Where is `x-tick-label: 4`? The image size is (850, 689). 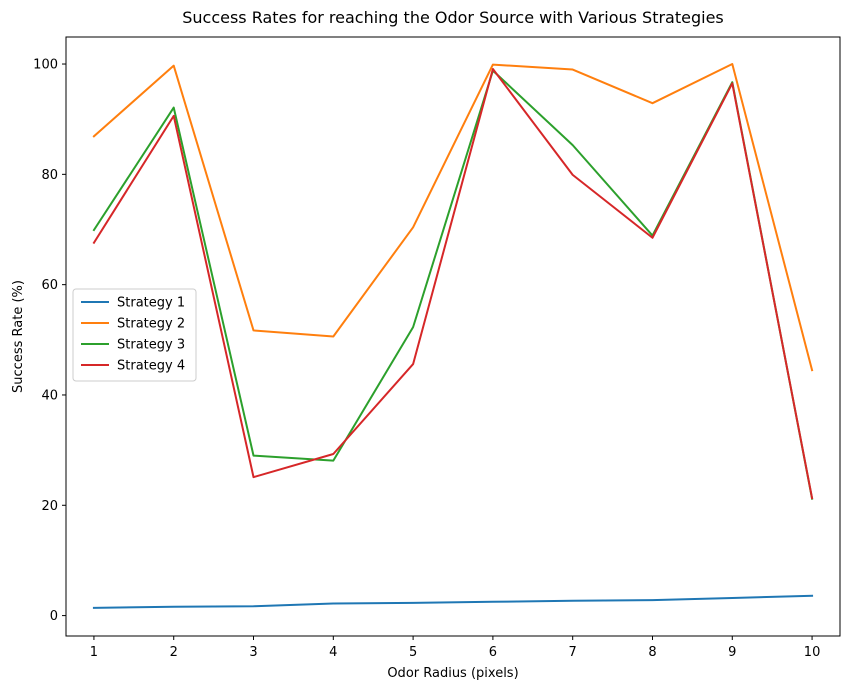
x-tick-label: 4 is located at coordinates (333, 652).